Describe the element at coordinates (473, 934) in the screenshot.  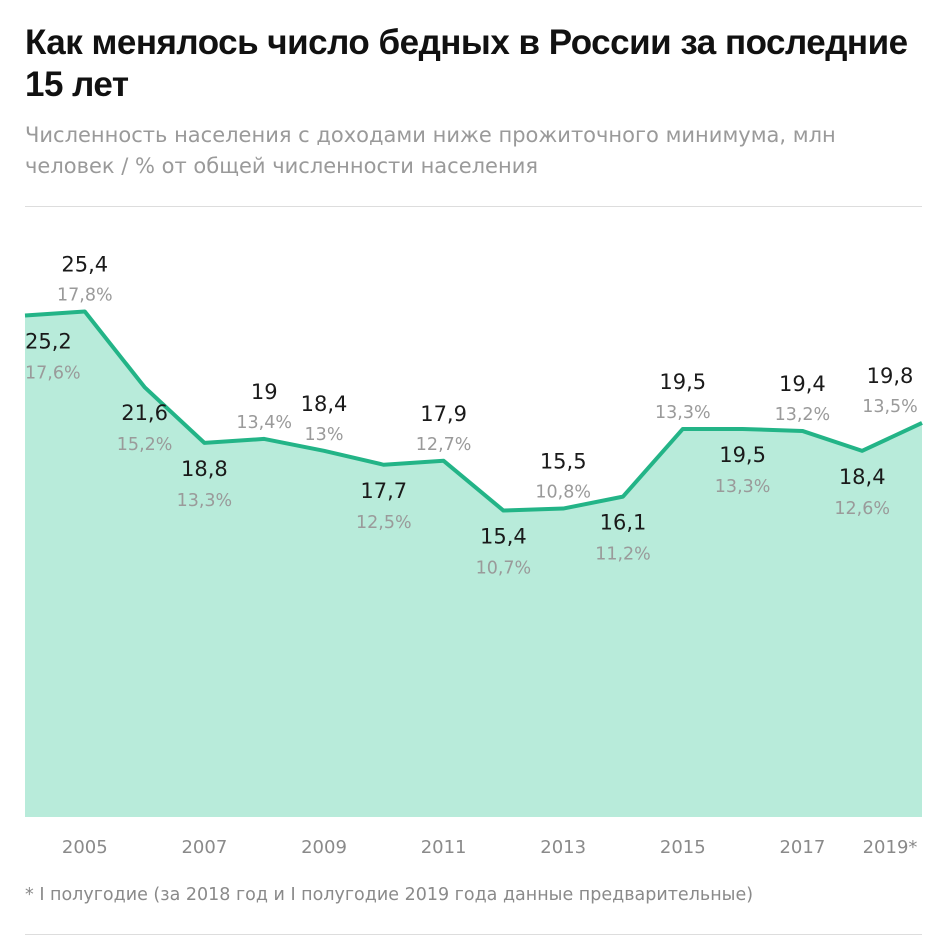
I see `bottom-divider` at that location.